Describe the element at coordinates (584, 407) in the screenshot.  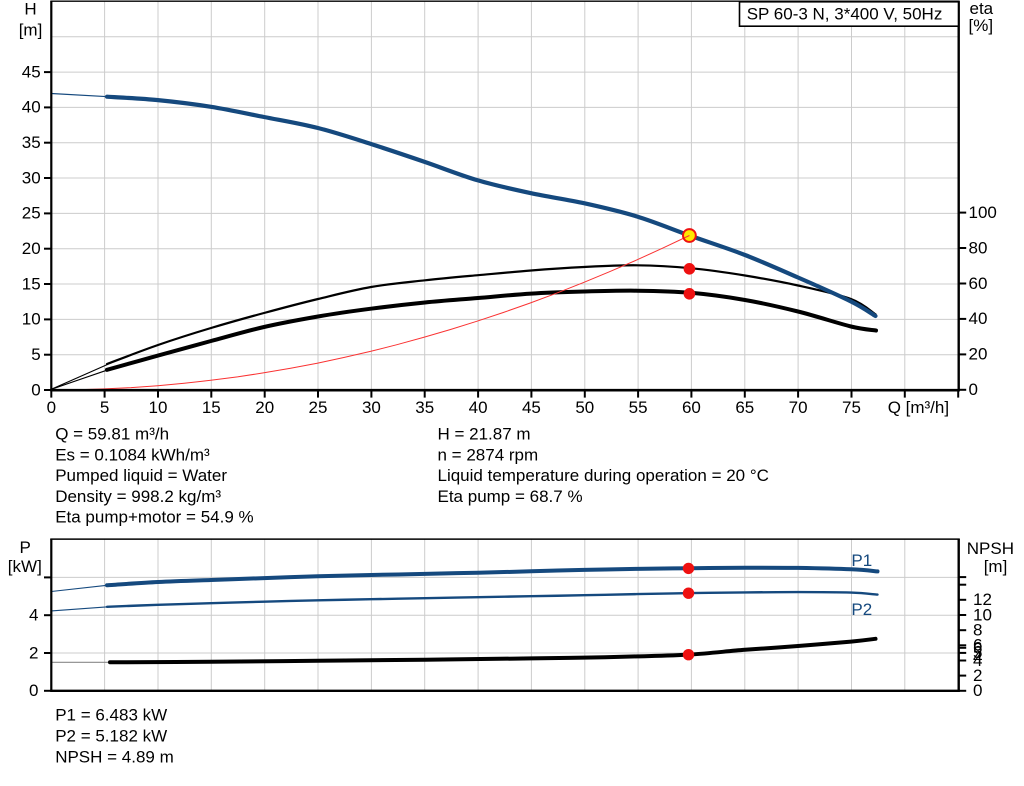
I see `svg-text: 50` at that location.